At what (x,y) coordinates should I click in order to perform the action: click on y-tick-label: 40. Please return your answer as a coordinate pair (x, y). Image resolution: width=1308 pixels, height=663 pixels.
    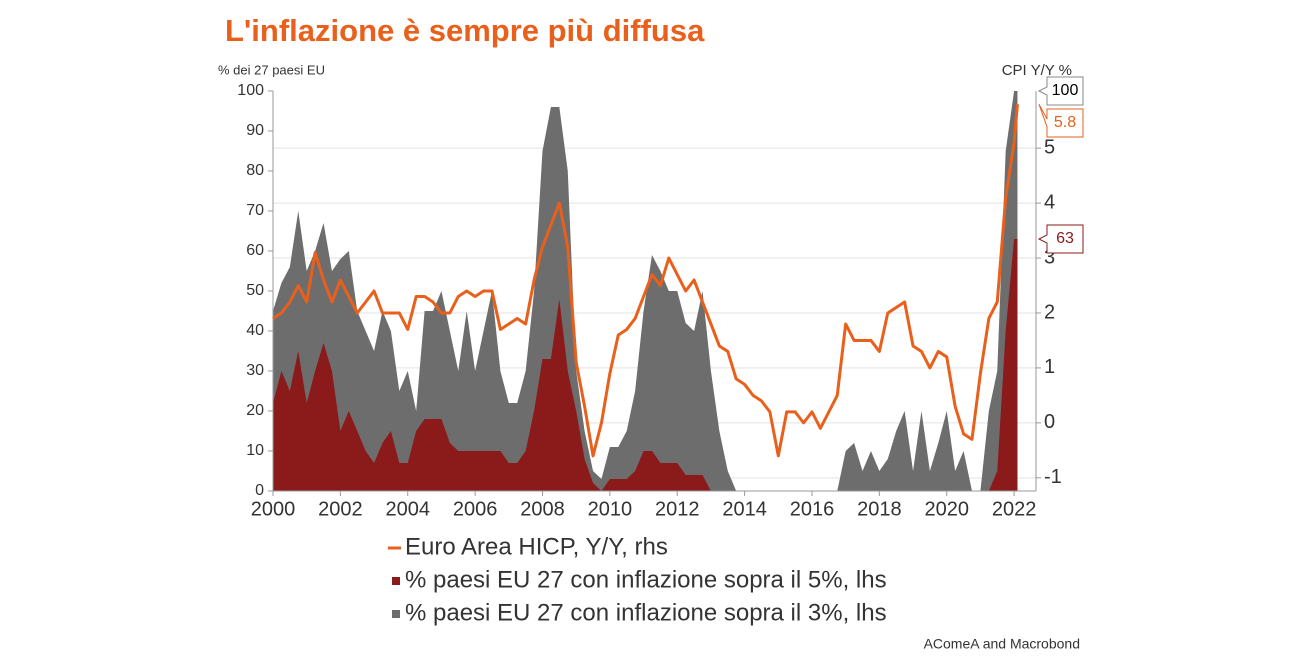
    Looking at the image, I should click on (255, 330).